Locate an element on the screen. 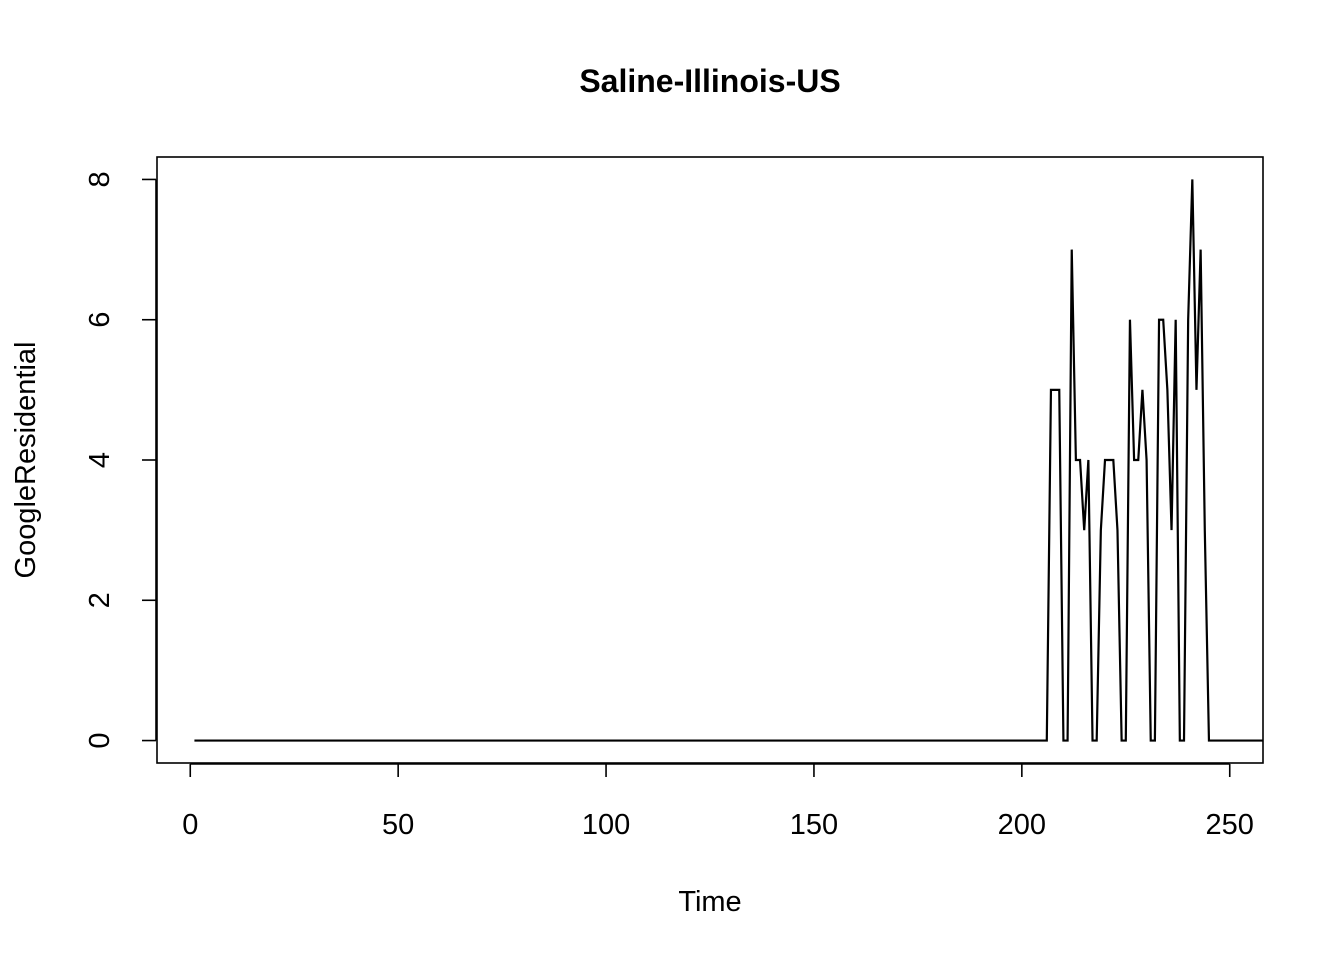  x-tick-label: 100 is located at coordinates (606, 825).